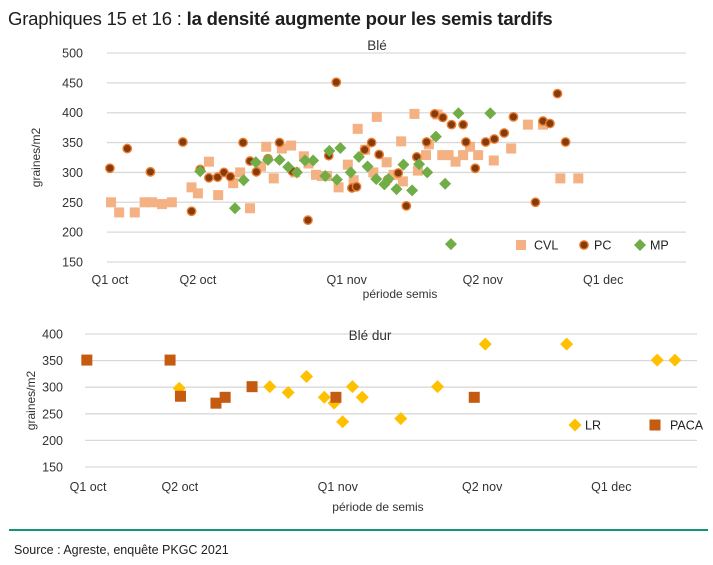 The width and height of the screenshot is (713, 565). Describe the element at coordinates (358, 530) in the screenshot. I see `divider-rule` at that location.